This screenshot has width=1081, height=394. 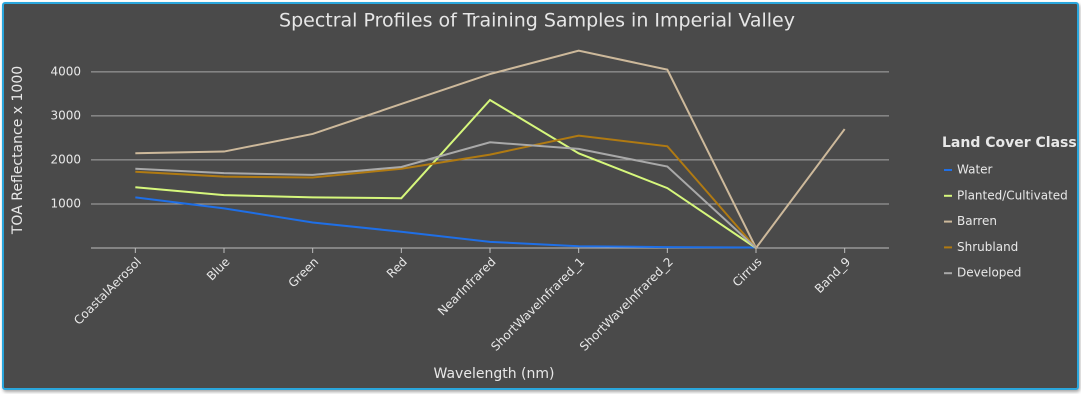 I want to click on x-tick-label: ShortWaveInfrared_1, so click(x=537, y=304).